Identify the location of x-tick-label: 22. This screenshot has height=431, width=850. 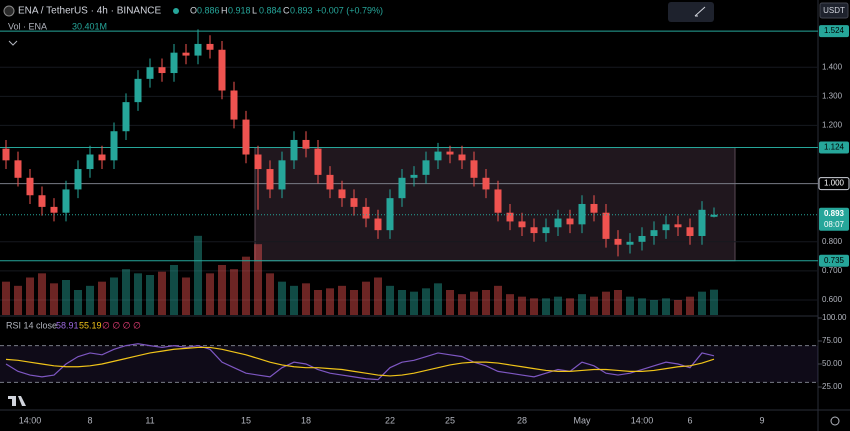
(390, 420).